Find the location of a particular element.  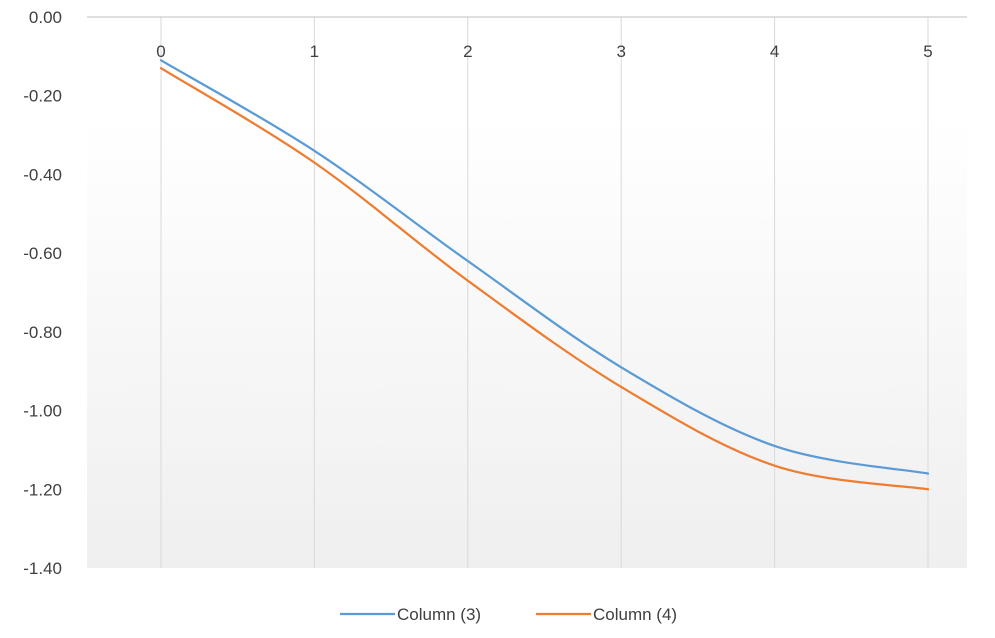

y-tick-label: -1.00 is located at coordinates (42, 411).